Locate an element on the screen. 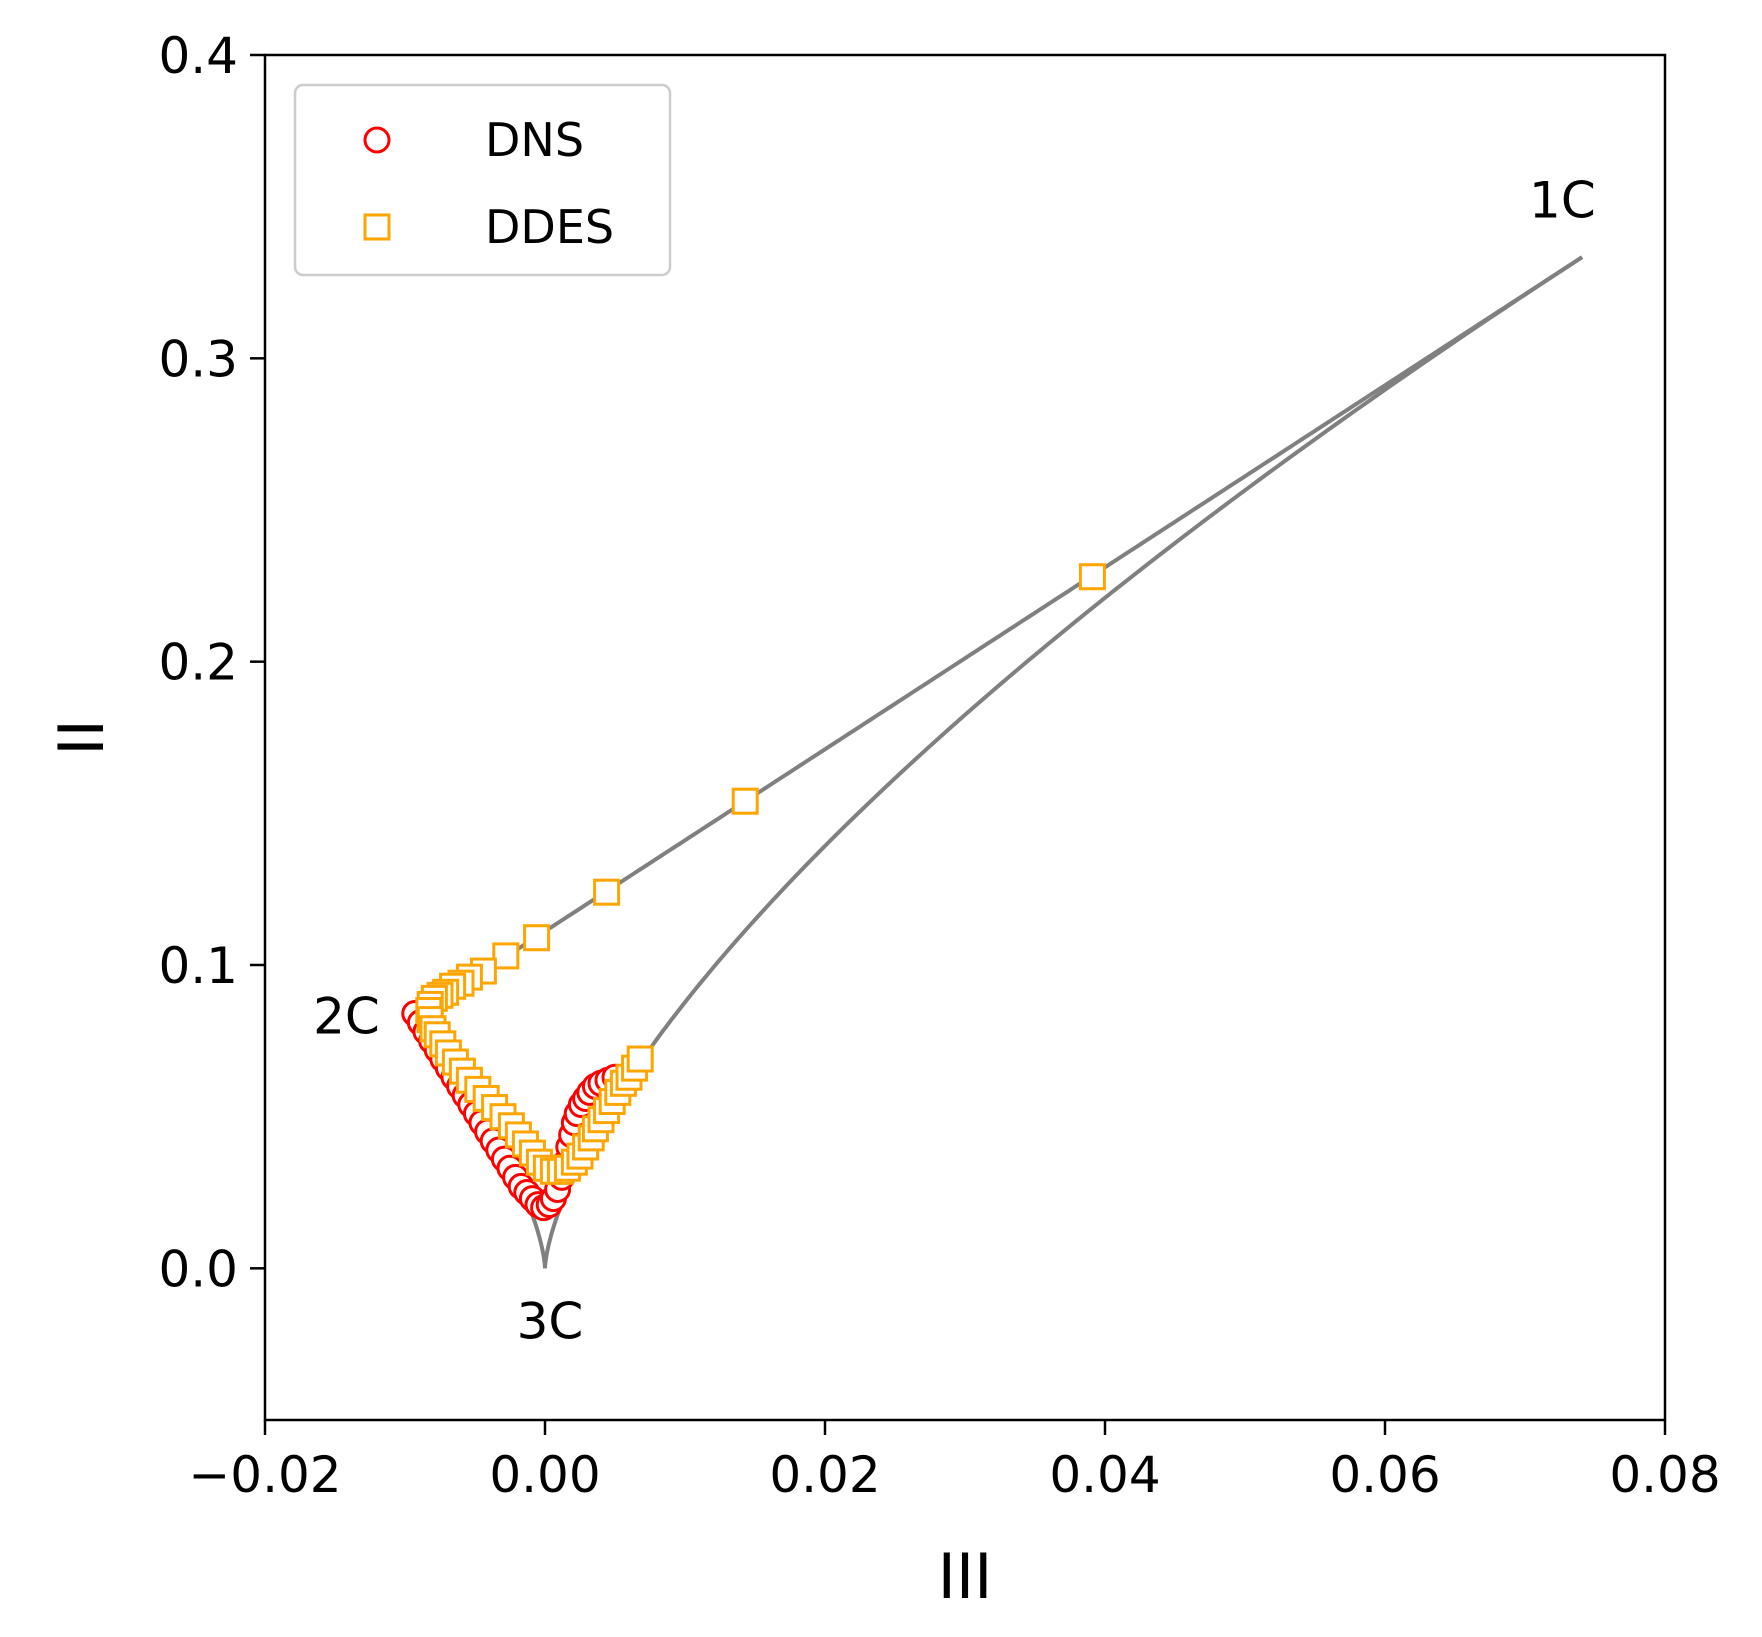 The width and height of the screenshot is (1762, 1637). y-tick-label: 0.4 is located at coordinates (198, 56).